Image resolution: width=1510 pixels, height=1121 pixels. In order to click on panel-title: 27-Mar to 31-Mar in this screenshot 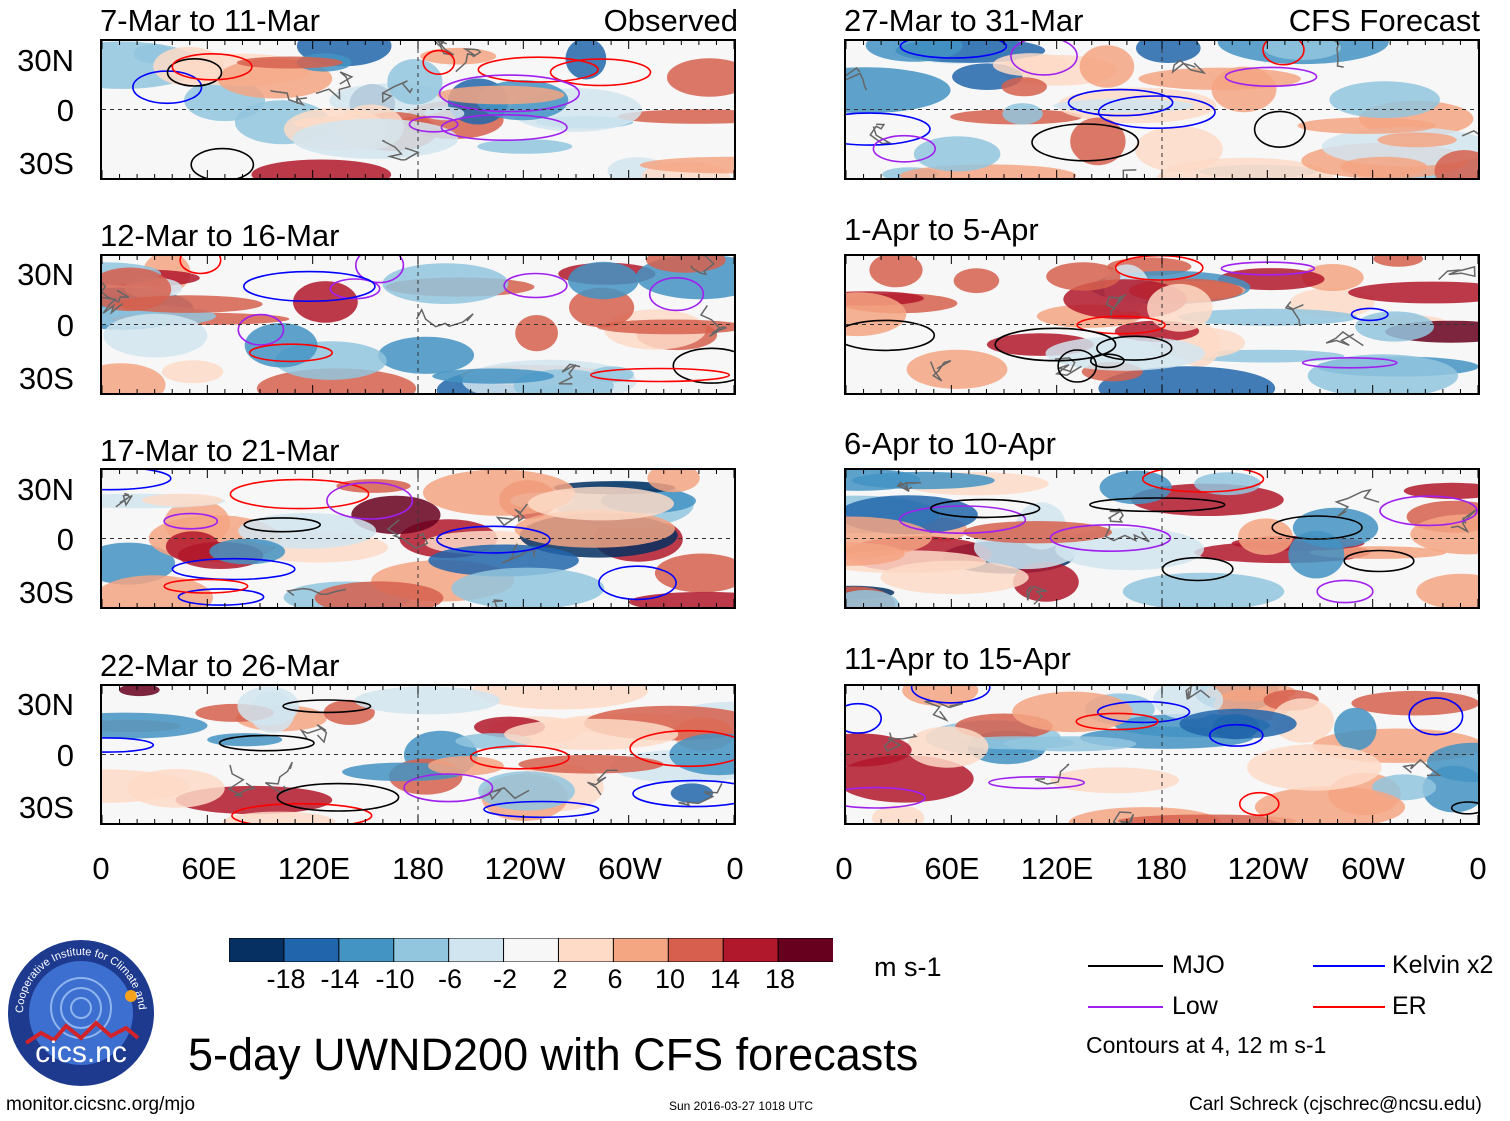, I will do `click(964, 20)`.